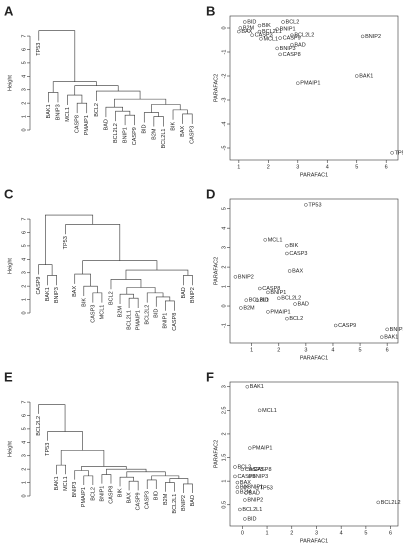 The image size is (403, 550). What do you see at coordinates (130, 320) in the screenshot?
I see `leaf-label: BCL2L1` at bounding box center [130, 320].